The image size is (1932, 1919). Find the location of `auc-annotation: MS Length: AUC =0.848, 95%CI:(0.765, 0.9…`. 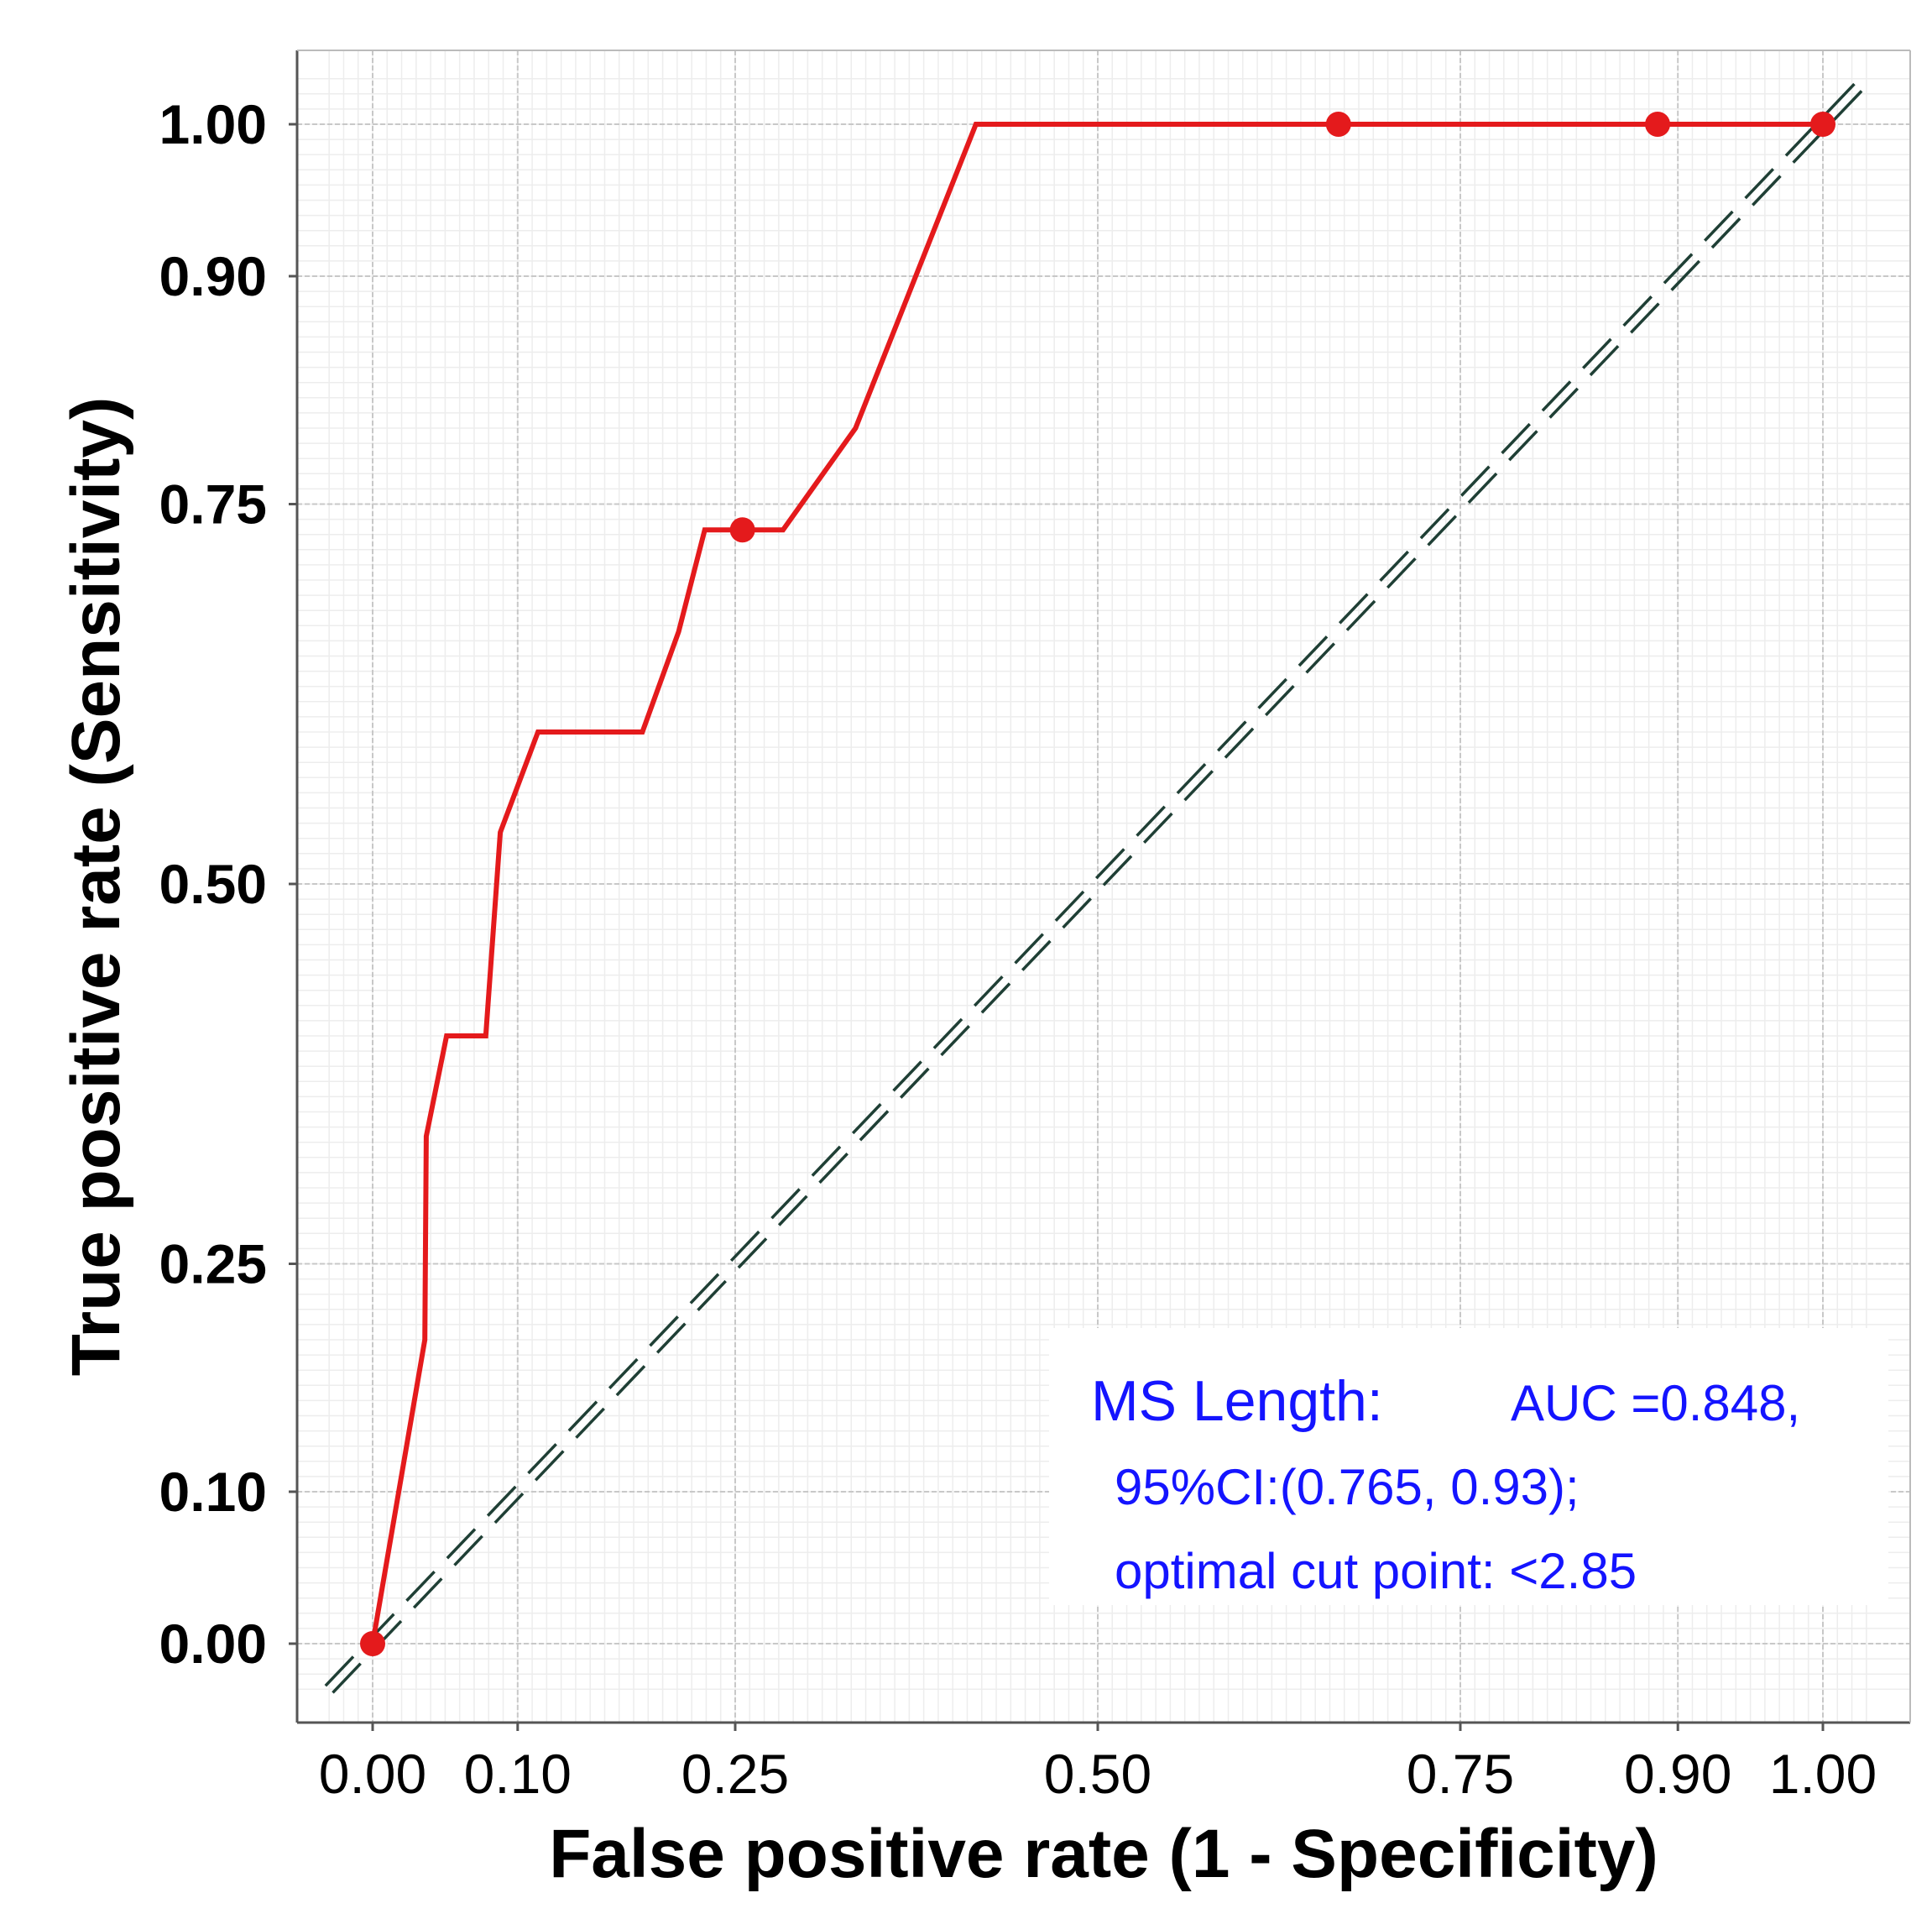

auc-annotation: MS Length: AUC =0.848, 95%CI:(0.765, 0.9… is located at coordinates (1468, 1466).